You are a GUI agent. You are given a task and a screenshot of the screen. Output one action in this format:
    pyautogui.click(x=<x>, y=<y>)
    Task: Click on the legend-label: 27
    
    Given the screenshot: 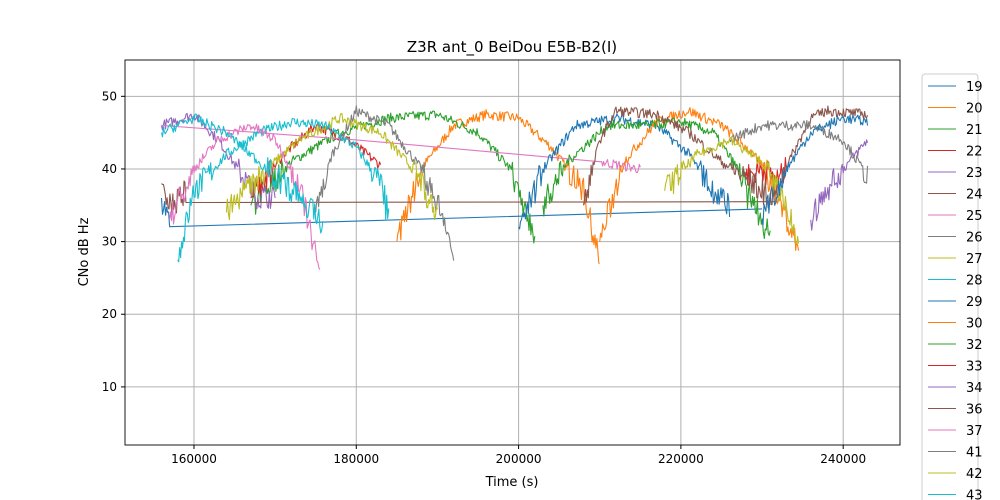 What is the action you would take?
    pyautogui.click(x=974, y=259)
    